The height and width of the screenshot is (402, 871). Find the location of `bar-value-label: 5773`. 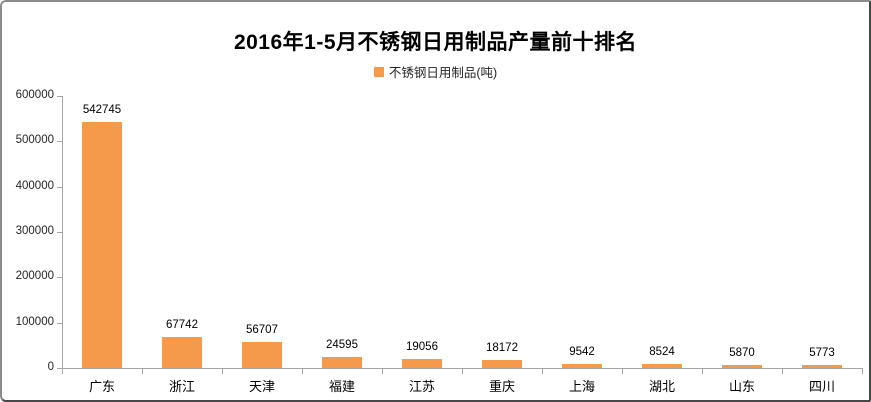

bar-value-label: 5773 is located at coordinates (822, 353).